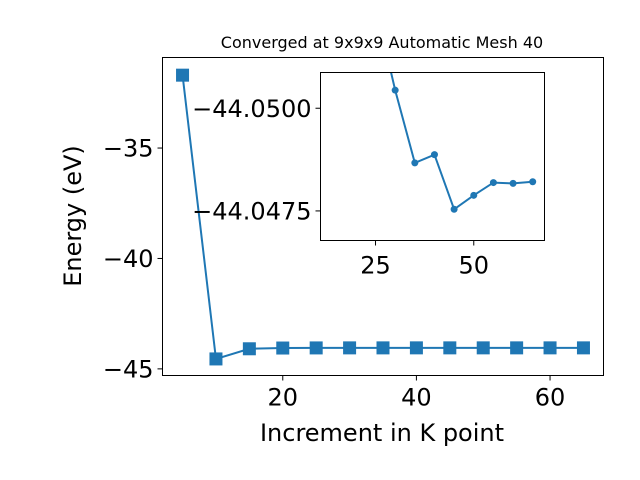 The width and height of the screenshot is (640, 480). What do you see at coordinates (550, 398) in the screenshot?
I see `x-tick-label: 60` at bounding box center [550, 398].